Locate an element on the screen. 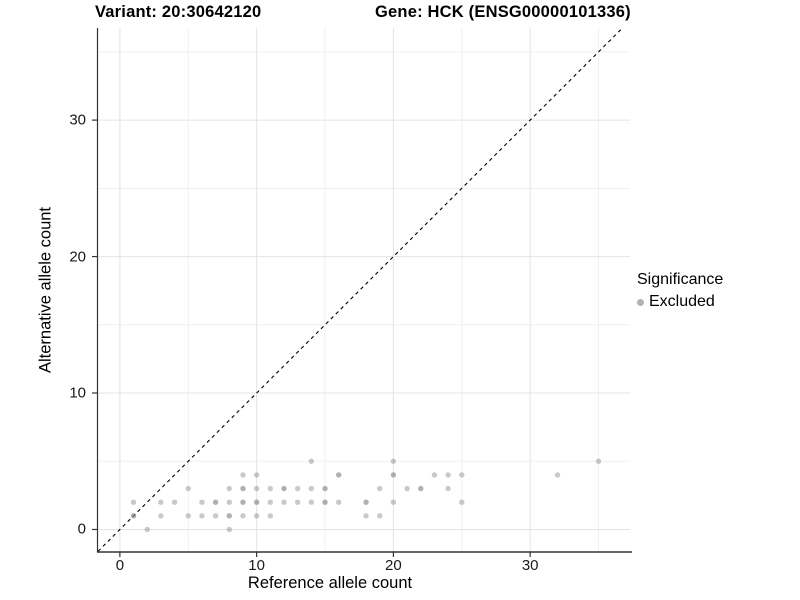 Image resolution: width=800 pixels, height=600 pixels. y-axis-label: Alternative allele count is located at coordinates (45, 290).